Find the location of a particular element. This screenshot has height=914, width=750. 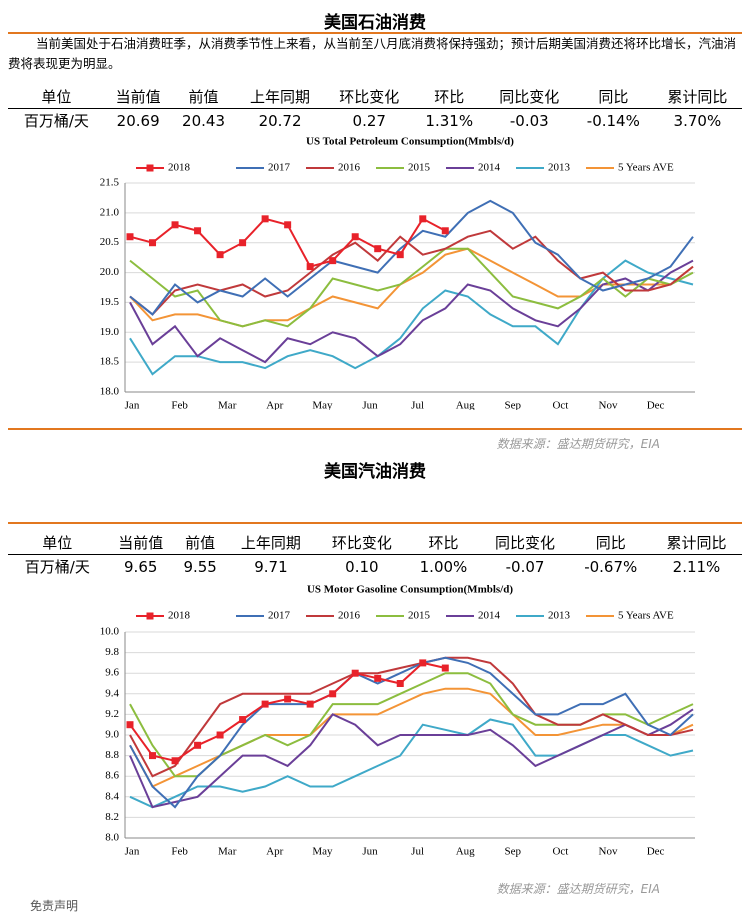

legend-label: 2018 is located at coordinates (179, 168).